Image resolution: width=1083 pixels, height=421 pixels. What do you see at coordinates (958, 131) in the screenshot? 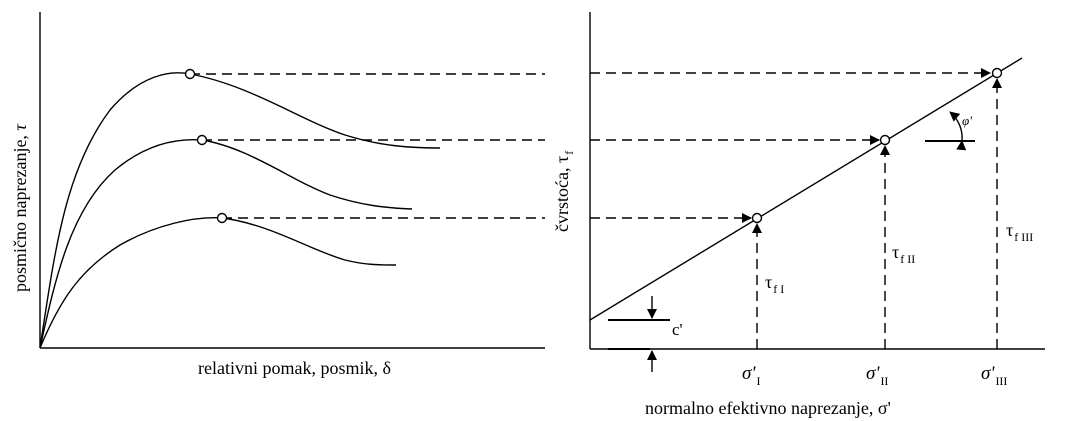
I see `angle-arc` at bounding box center [958, 131].